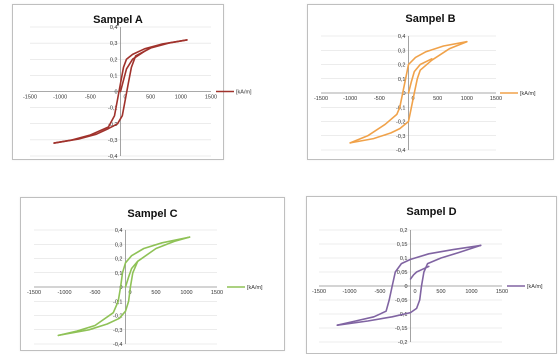 The width and height of the screenshot is (559, 354). What do you see at coordinates (401, 301) in the screenshot?
I see `y-tick-label: -0,05` at bounding box center [401, 301].